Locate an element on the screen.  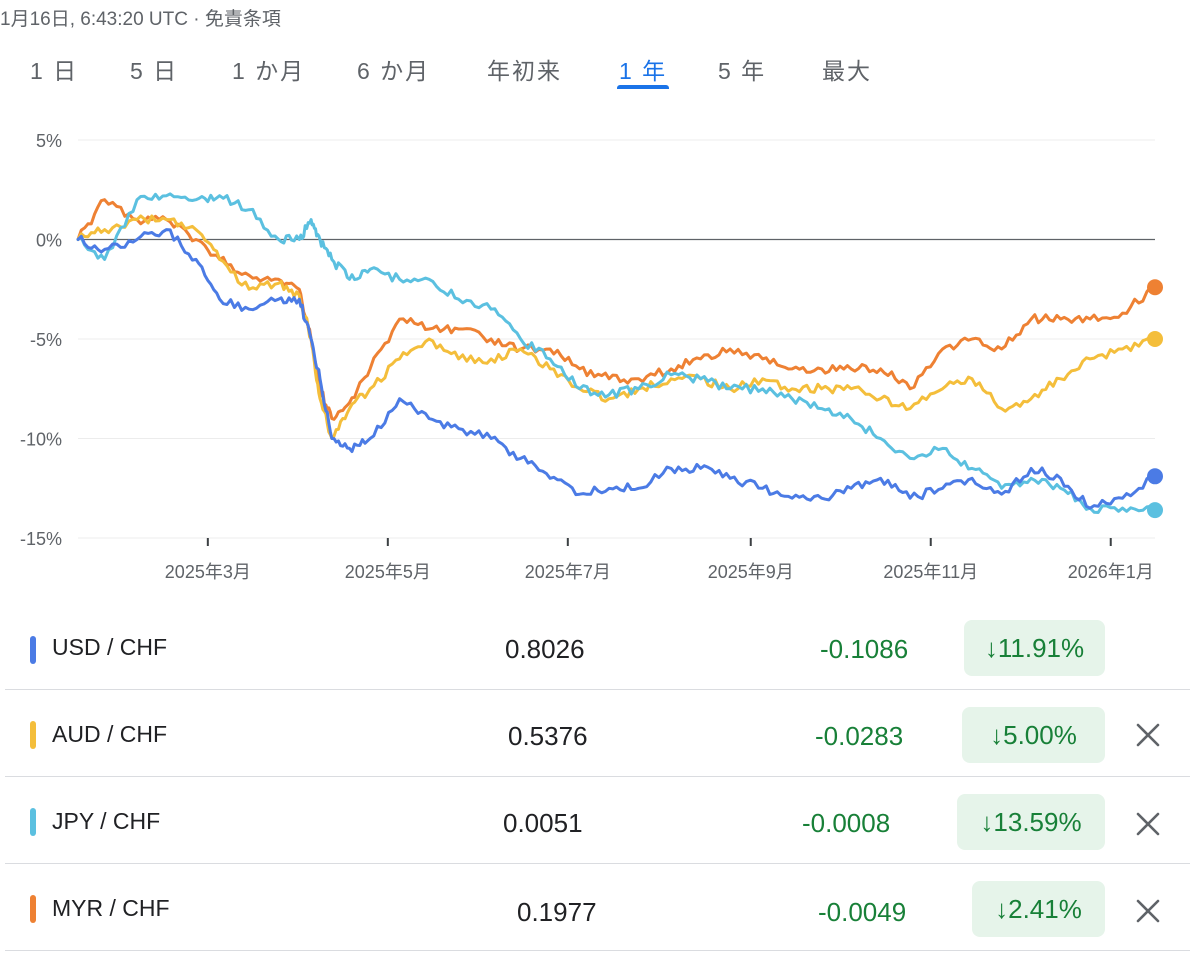
pair-label: USD / CHF is located at coordinates (109, 647).